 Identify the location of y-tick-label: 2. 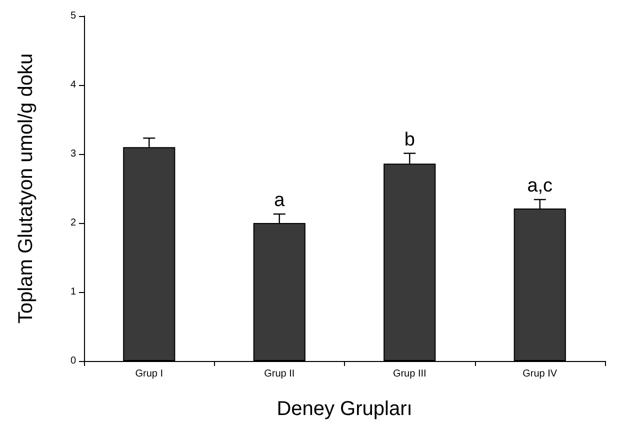
(73, 223).